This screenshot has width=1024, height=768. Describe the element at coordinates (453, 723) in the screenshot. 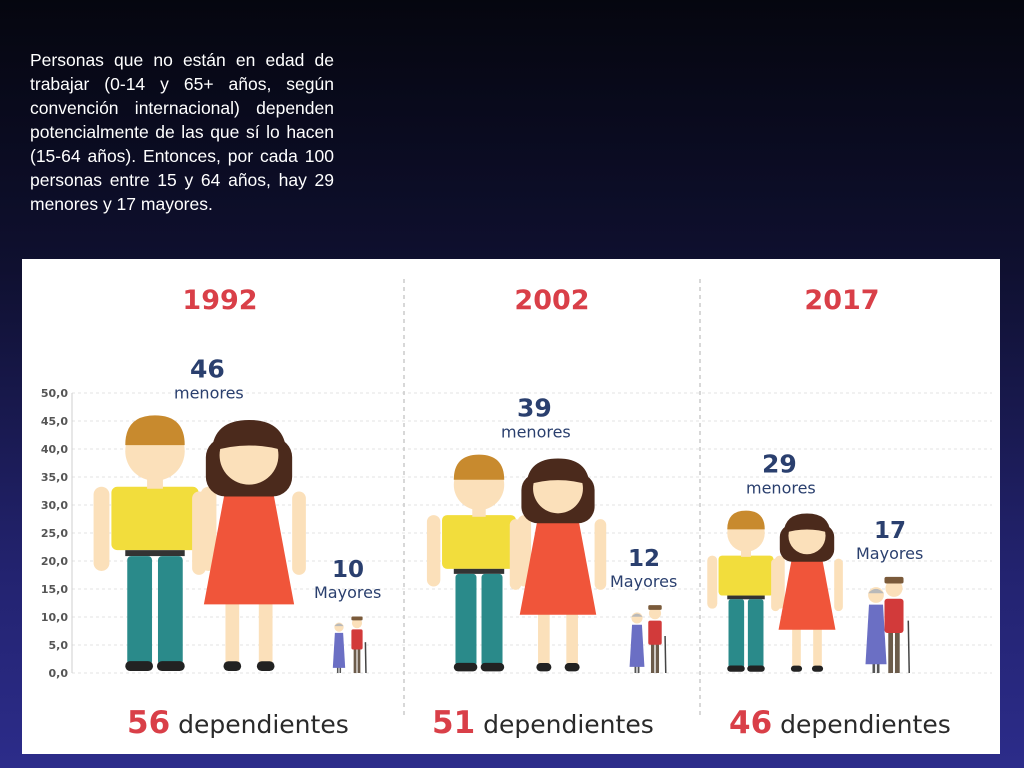

I see `dependientes-value: 51` at that location.